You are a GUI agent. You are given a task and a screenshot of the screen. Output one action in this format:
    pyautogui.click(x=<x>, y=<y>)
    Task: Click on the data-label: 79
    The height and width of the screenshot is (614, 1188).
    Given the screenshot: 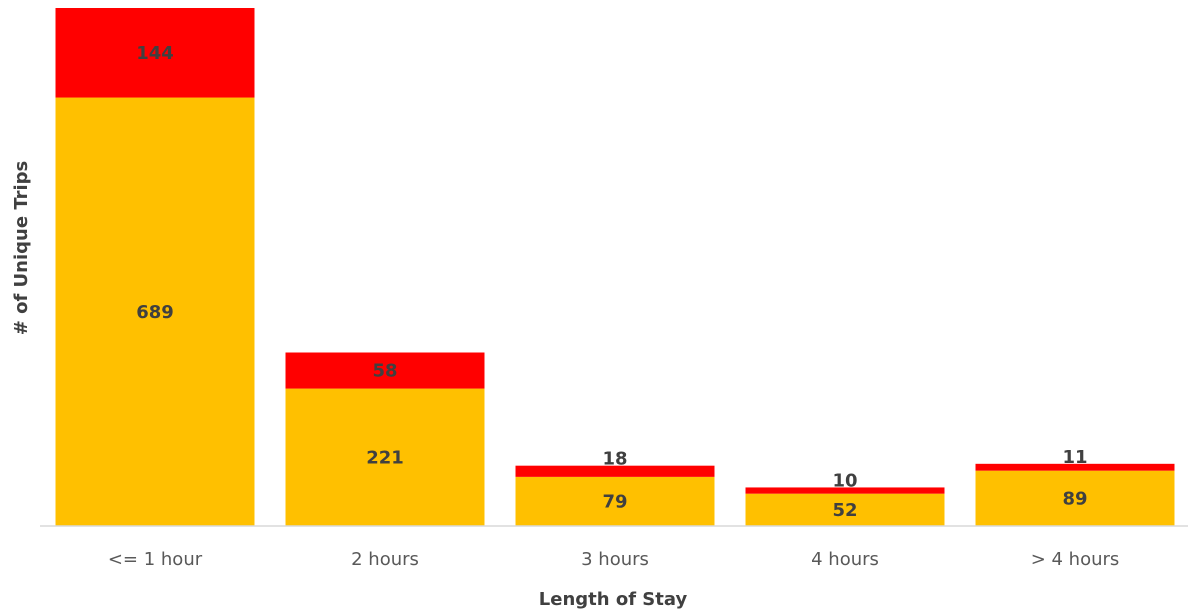 What is the action you would take?
    pyautogui.click(x=614, y=501)
    